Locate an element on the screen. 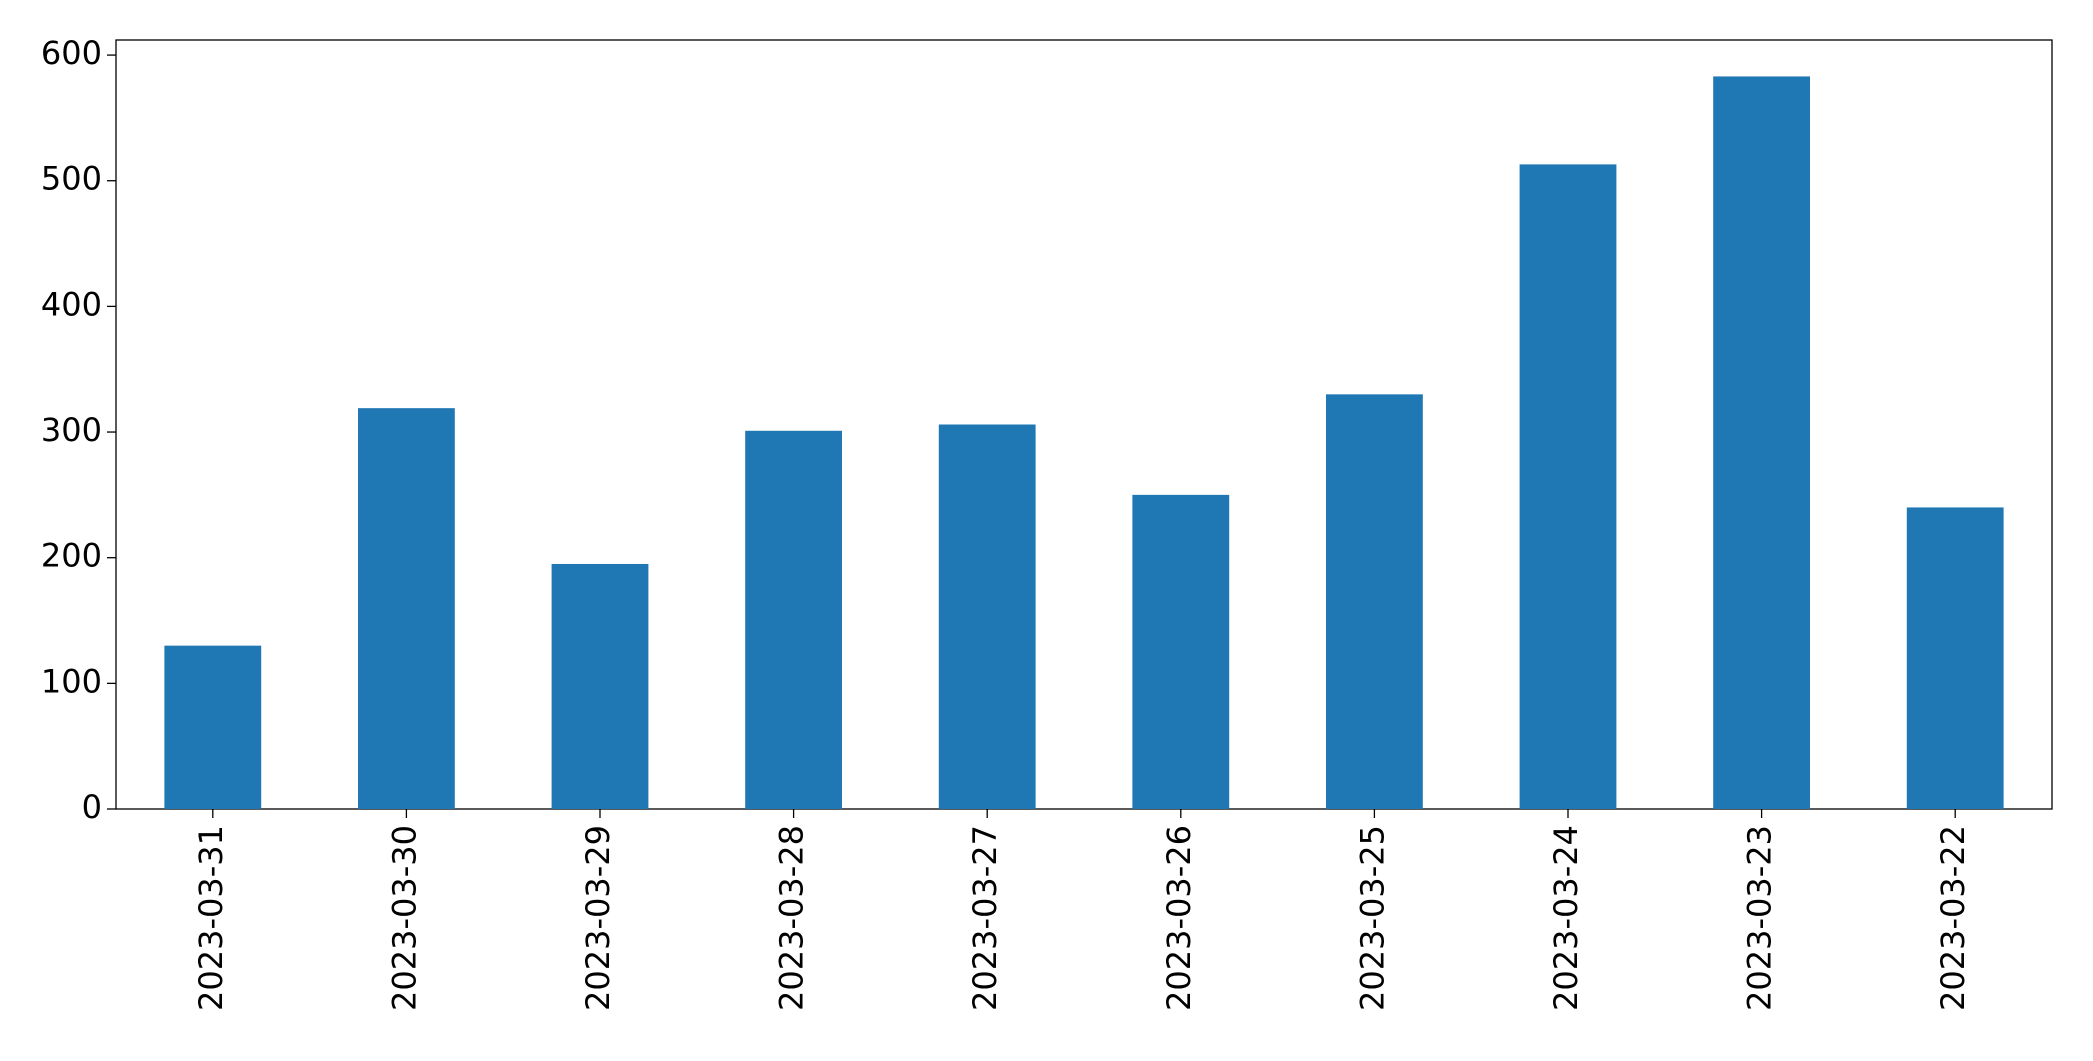 This screenshot has height=1061, width=2093. y-tick-label: 600 is located at coordinates (71, 53).